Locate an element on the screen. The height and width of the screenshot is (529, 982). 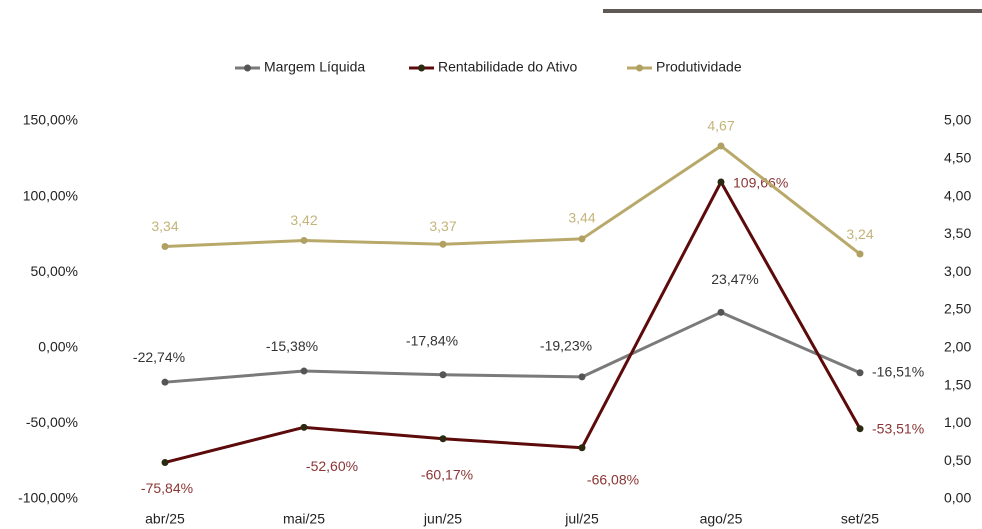
data-label: -17,84% is located at coordinates (432, 340).